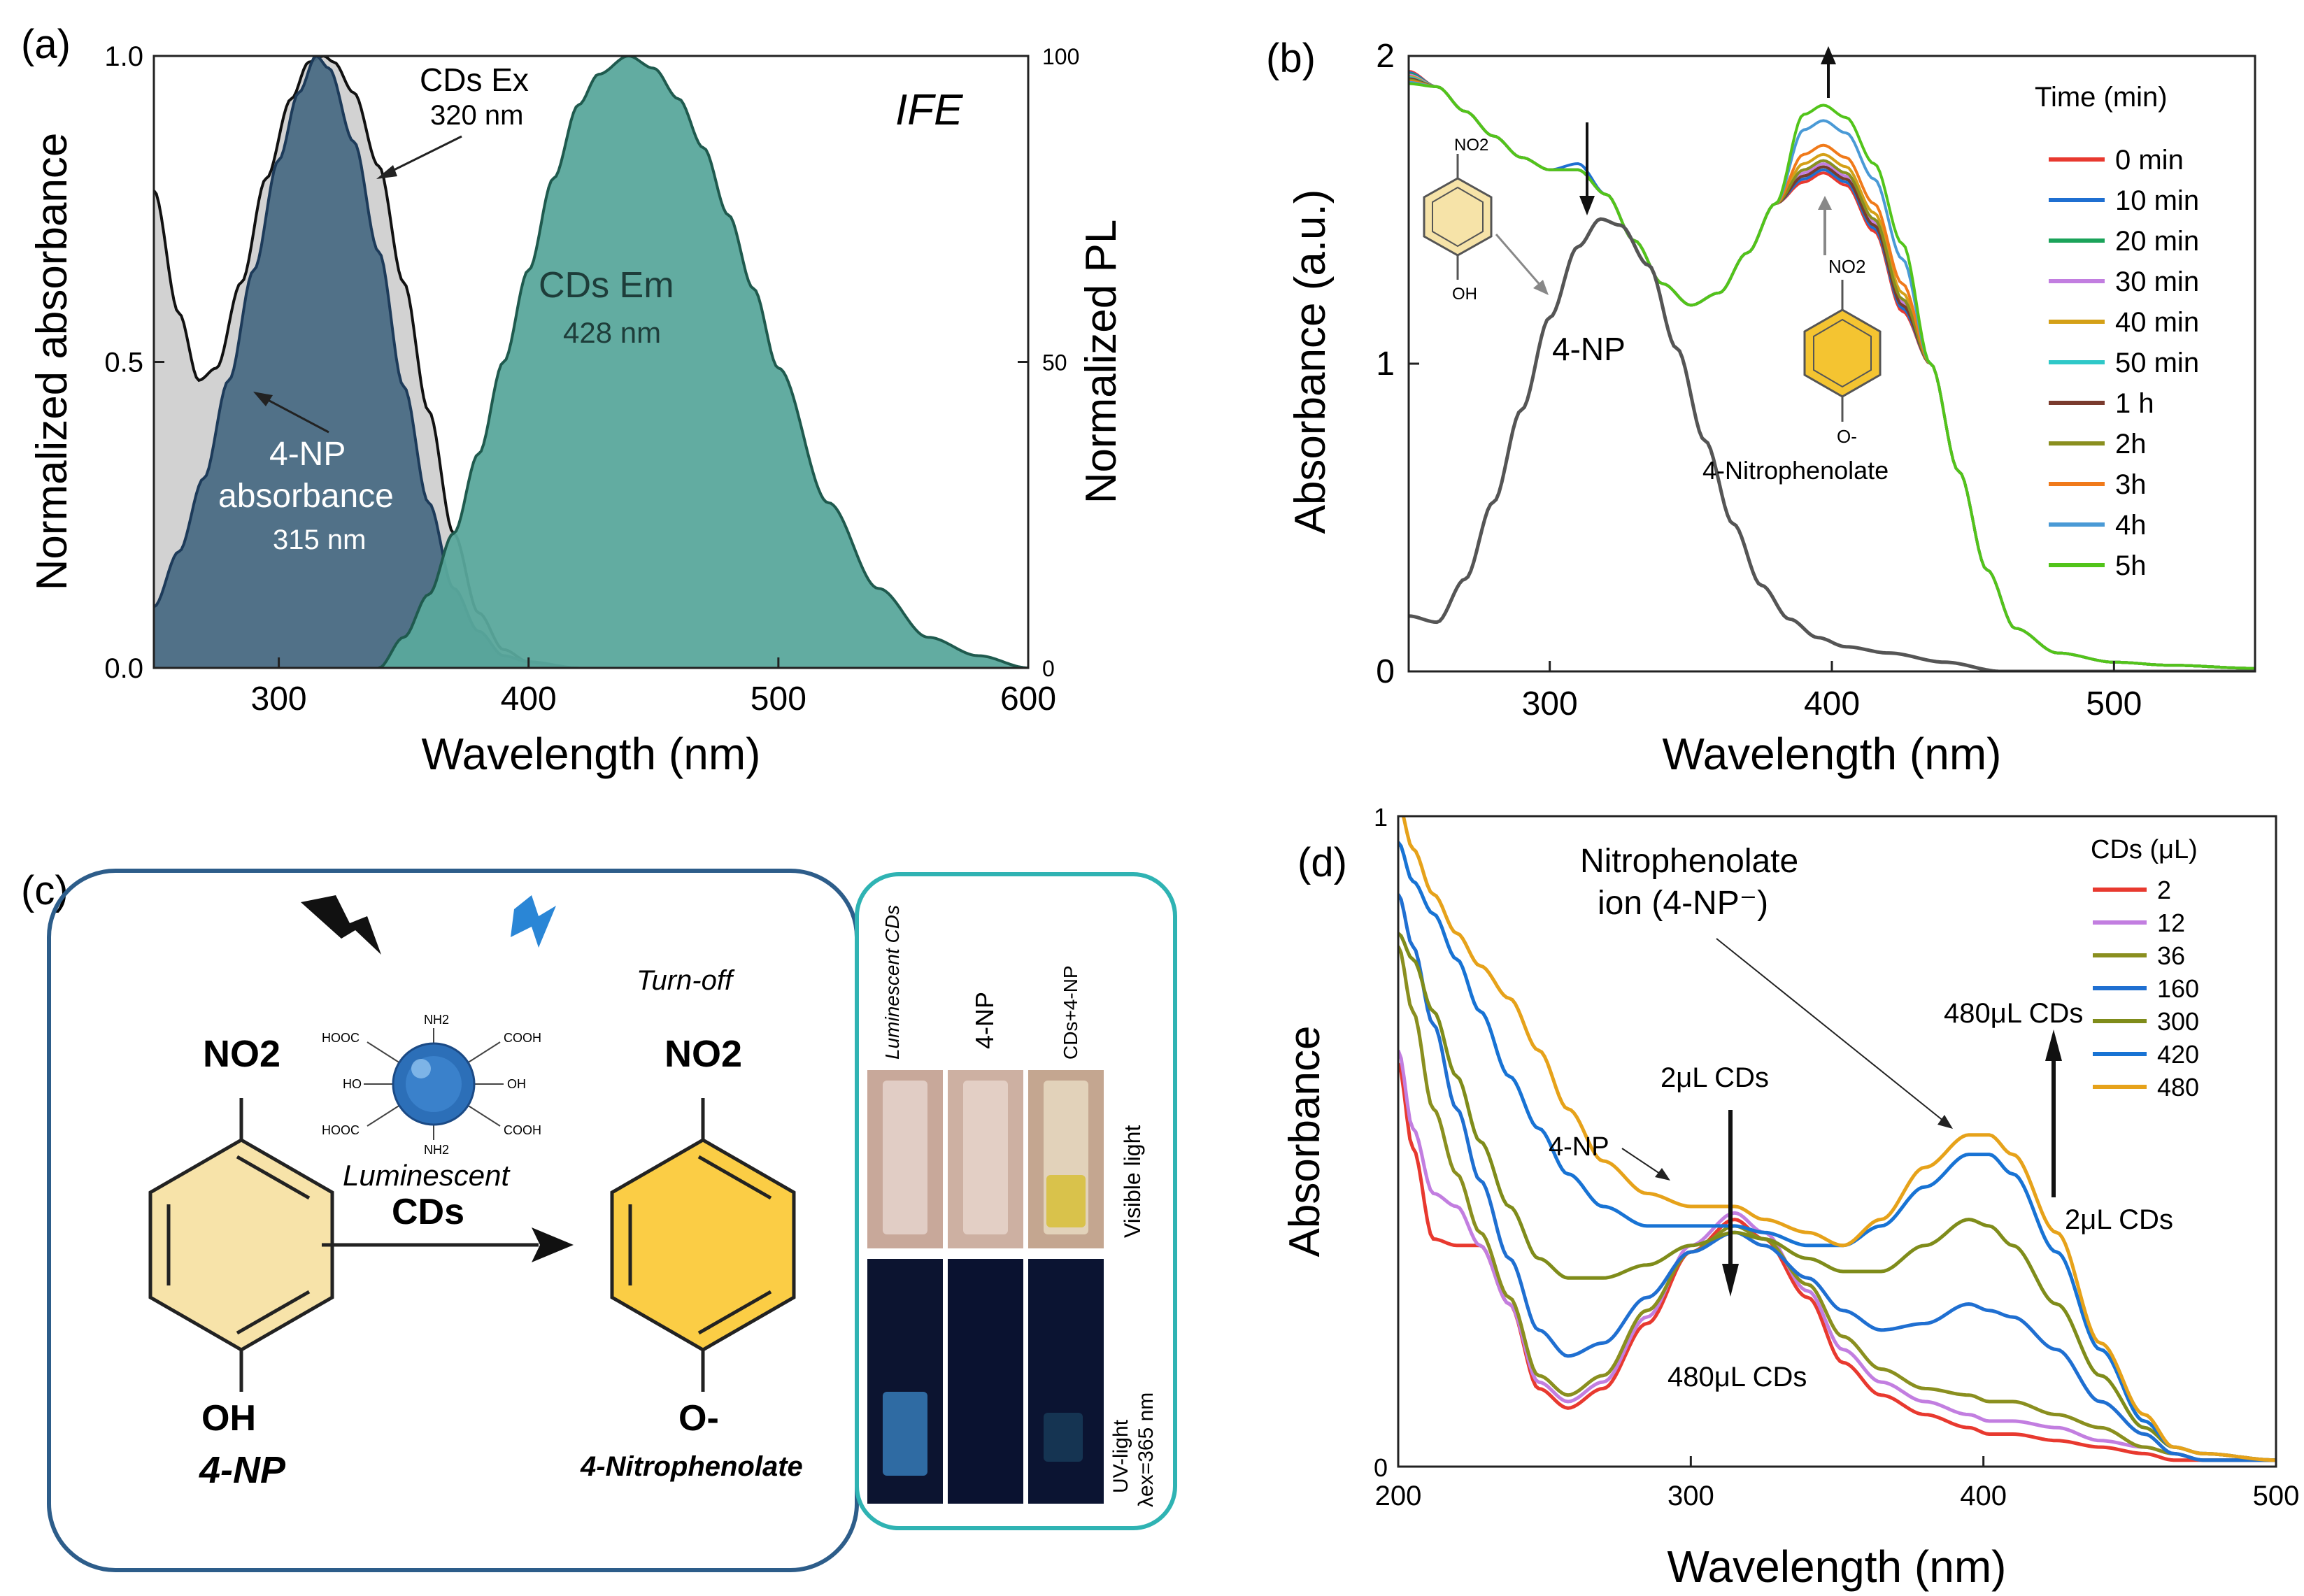 The height and width of the screenshot is (1596, 2304). I want to click on d-legend-label: 420, so click(2178, 1054).